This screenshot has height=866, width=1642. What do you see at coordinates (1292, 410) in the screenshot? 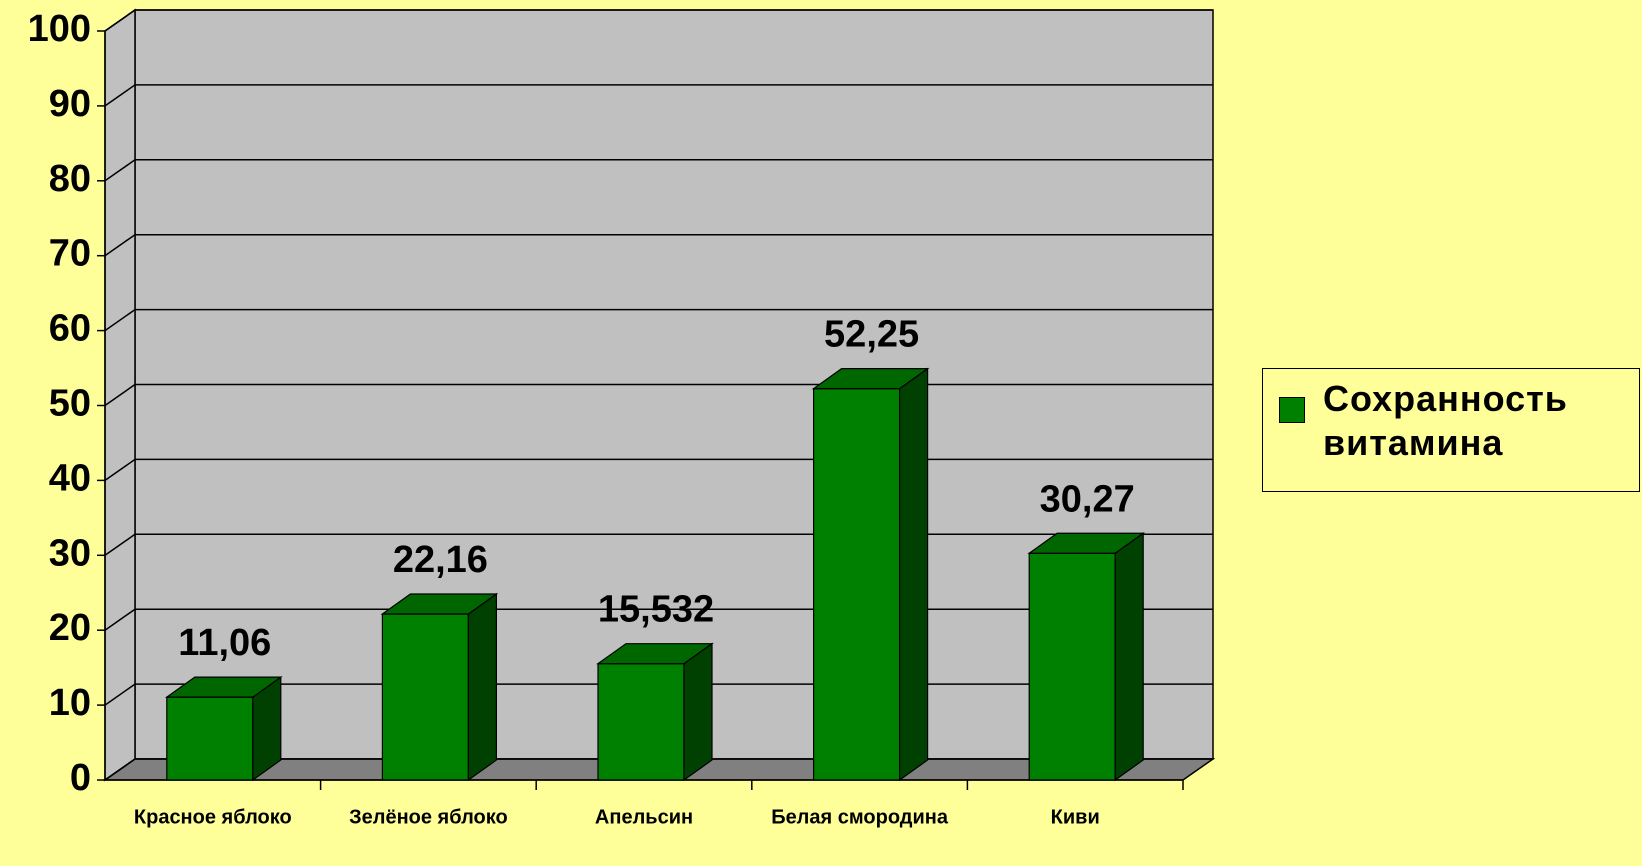
I see `legend-swatch` at bounding box center [1292, 410].